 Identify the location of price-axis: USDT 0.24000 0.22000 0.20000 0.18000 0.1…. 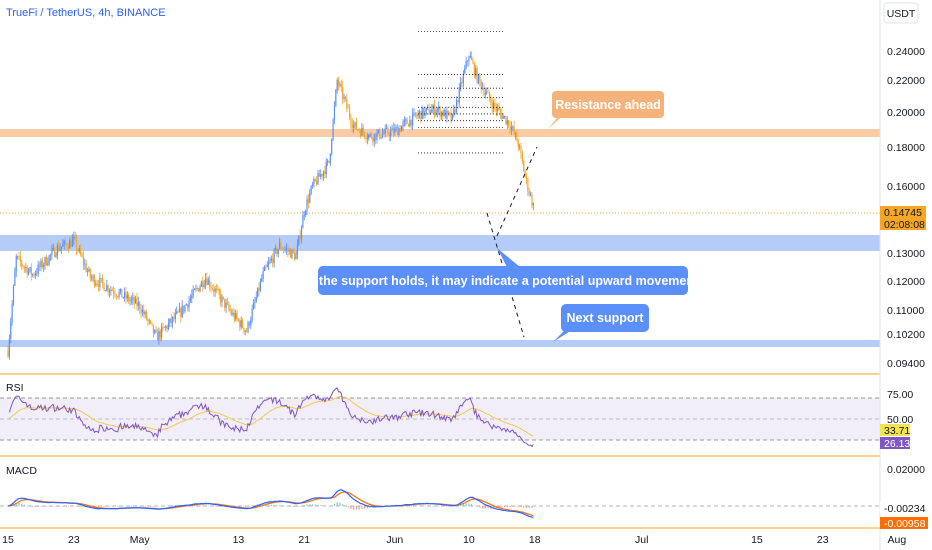
(903, 275).